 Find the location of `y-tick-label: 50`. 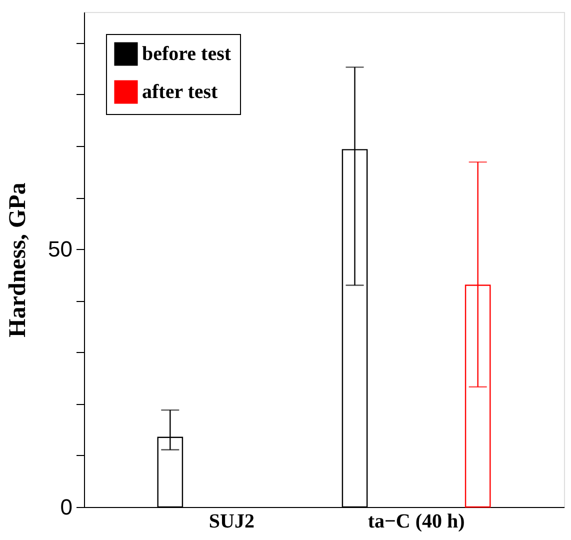

y-tick-label: 50 is located at coordinates (60, 249).